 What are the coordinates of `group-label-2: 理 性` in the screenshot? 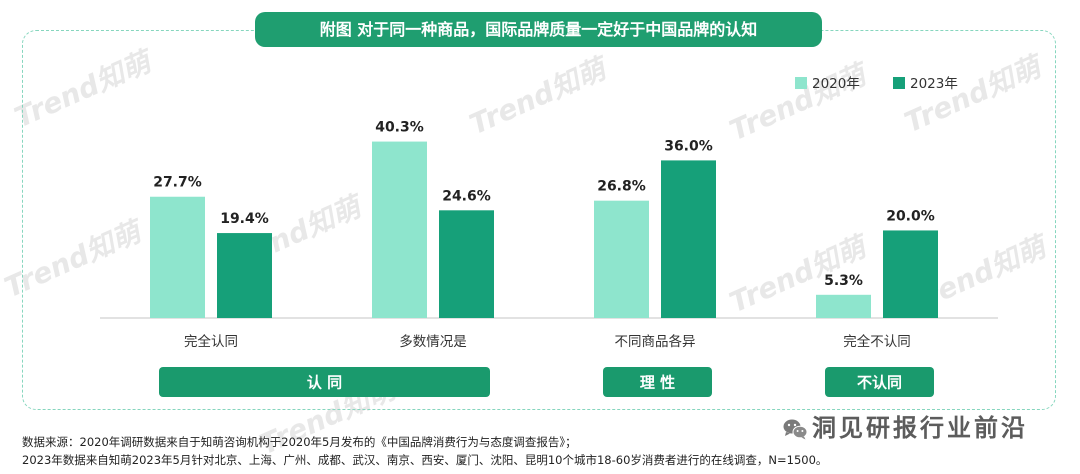 It's located at (657, 383).